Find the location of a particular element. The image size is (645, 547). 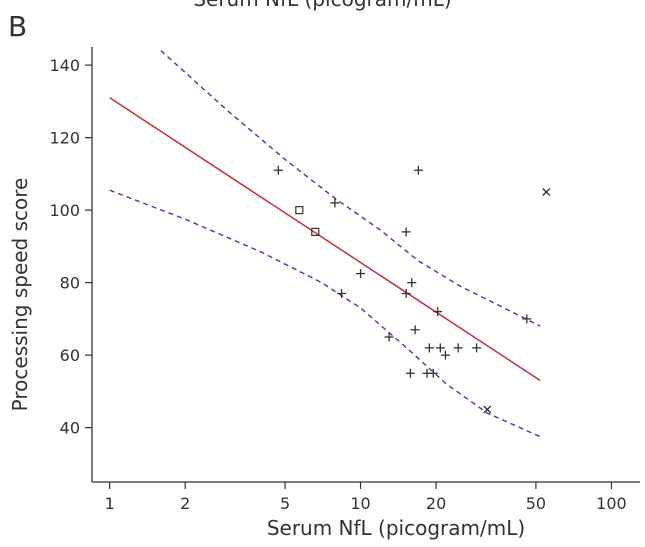

x-tick-label: 20 is located at coordinates (436, 503).